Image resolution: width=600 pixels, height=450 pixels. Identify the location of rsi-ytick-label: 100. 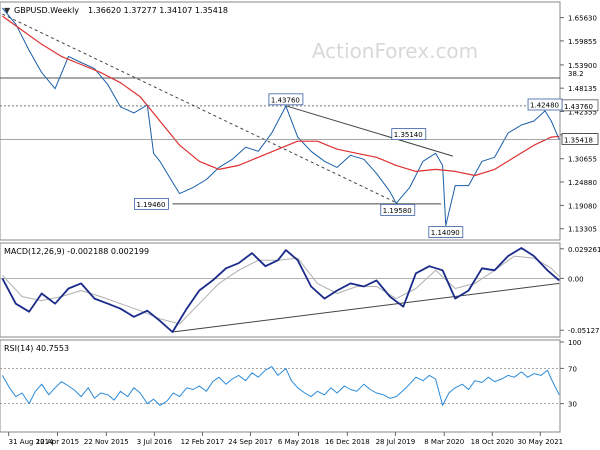
(574, 343).